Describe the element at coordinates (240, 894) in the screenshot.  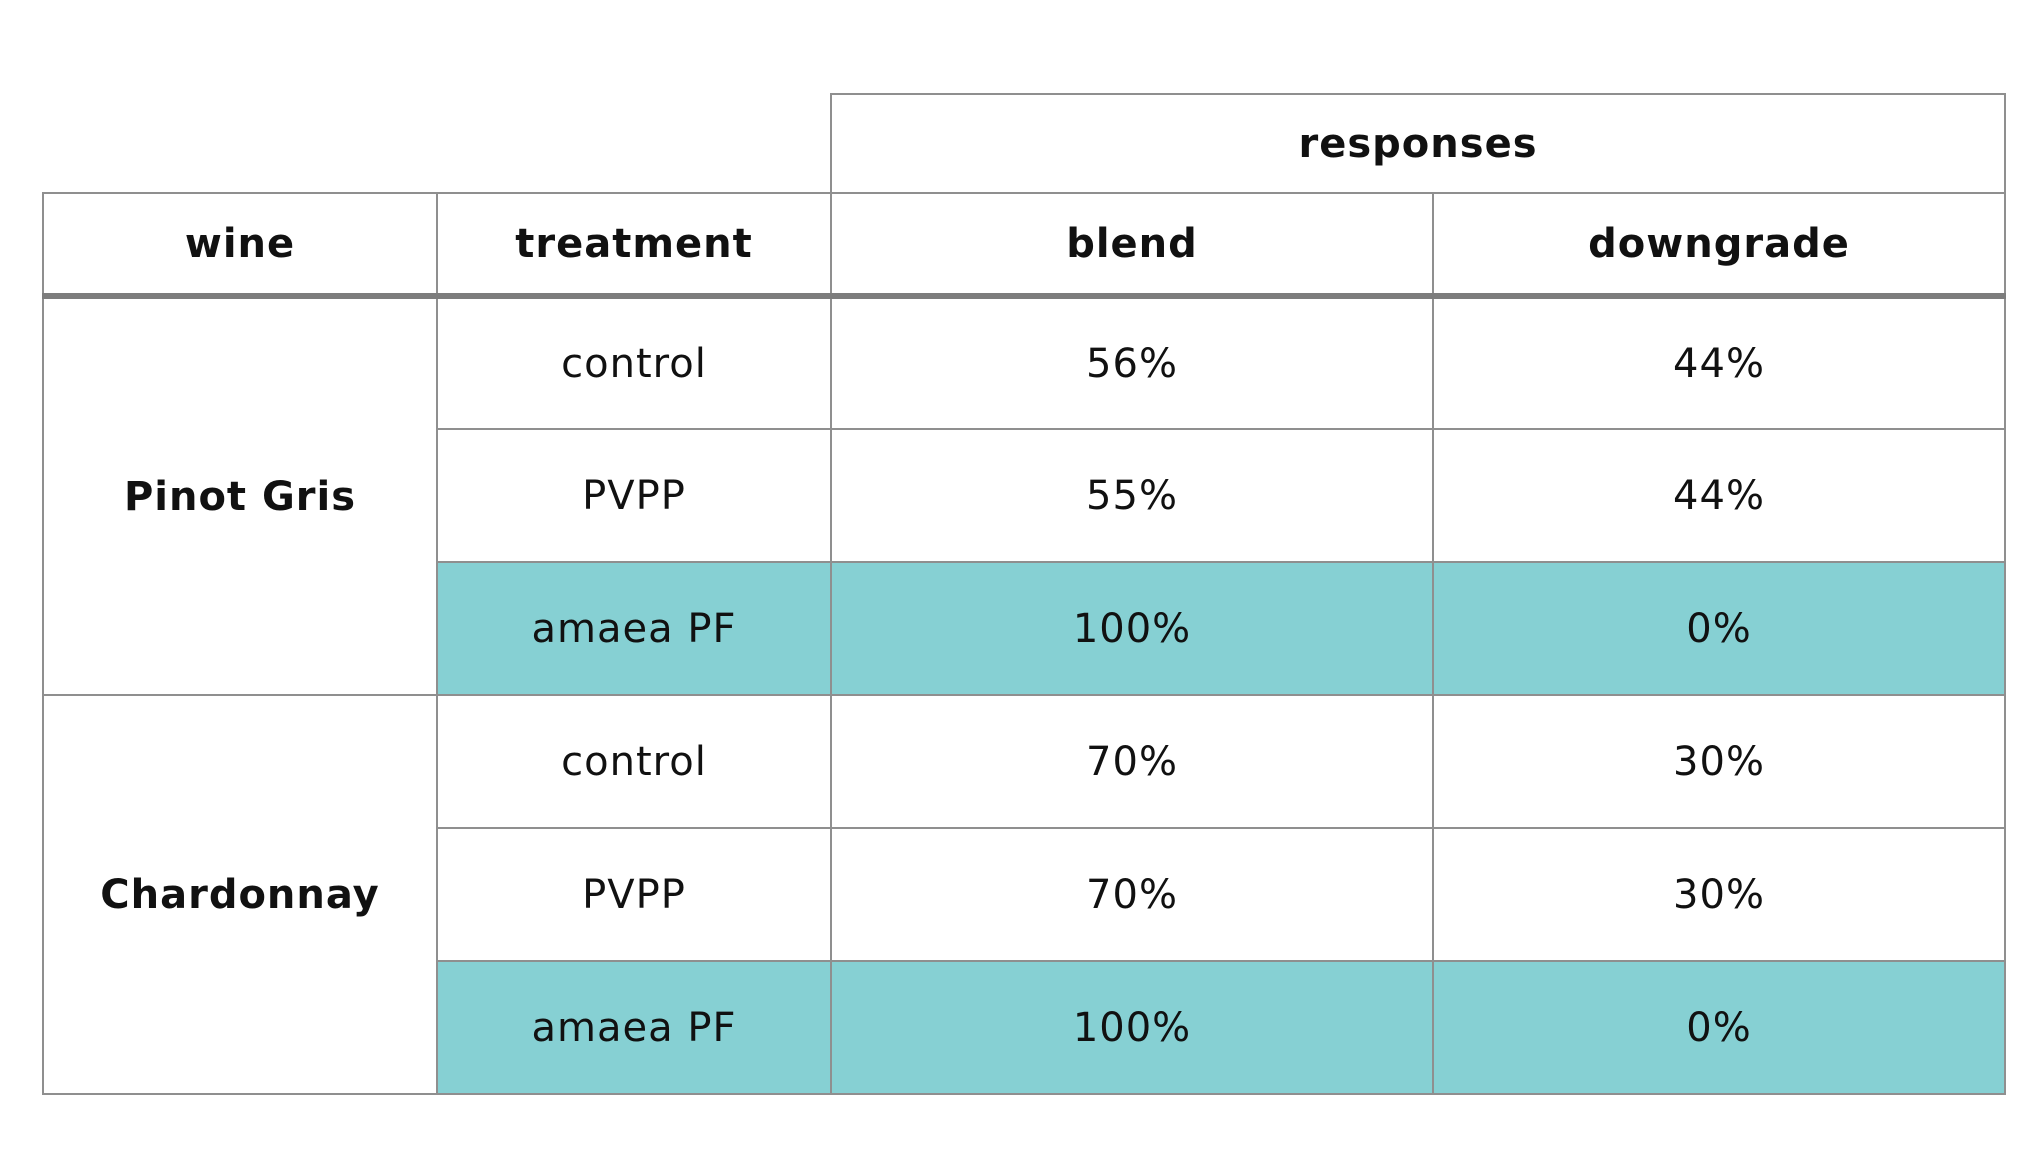
I see `wine-cell: Chardonnay` at that location.